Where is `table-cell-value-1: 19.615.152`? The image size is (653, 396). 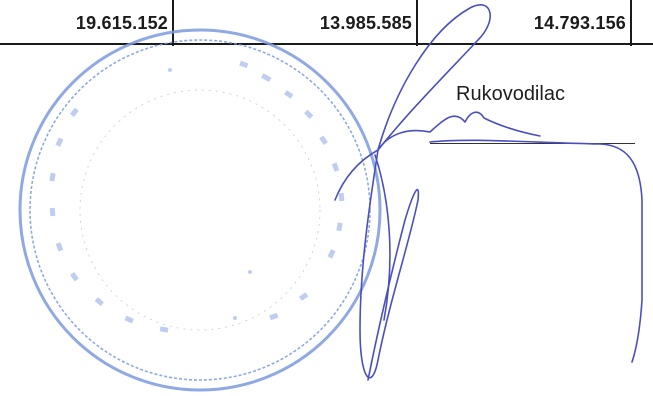 table-cell-value-1: 19.615.152 is located at coordinates (121, 22).